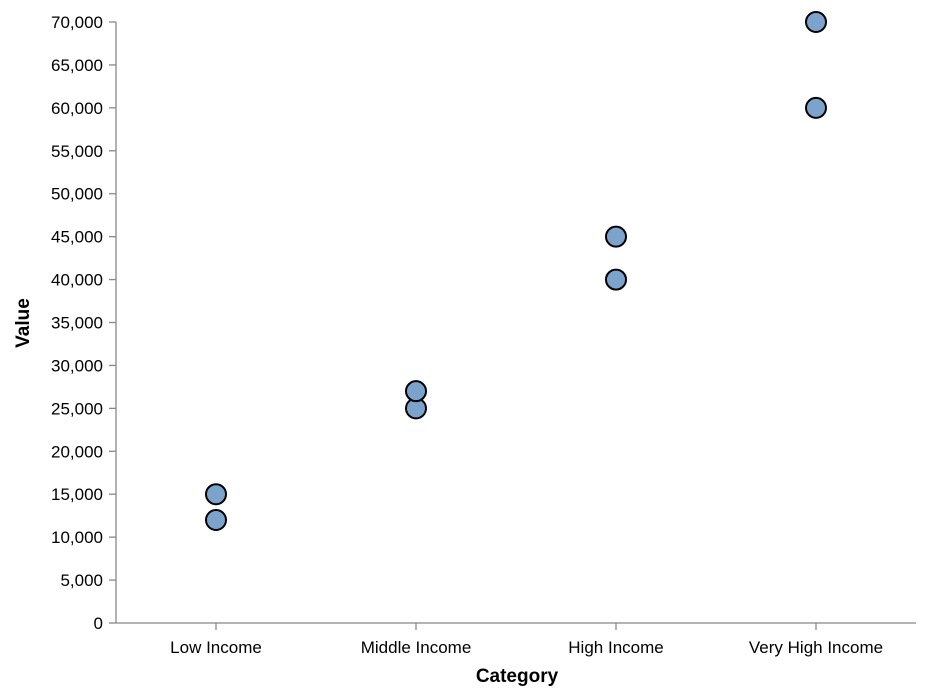 Image resolution: width=926 pixels, height=696 pixels. Describe the element at coordinates (517, 676) in the screenshot. I see `x-axis-title: Category` at that location.